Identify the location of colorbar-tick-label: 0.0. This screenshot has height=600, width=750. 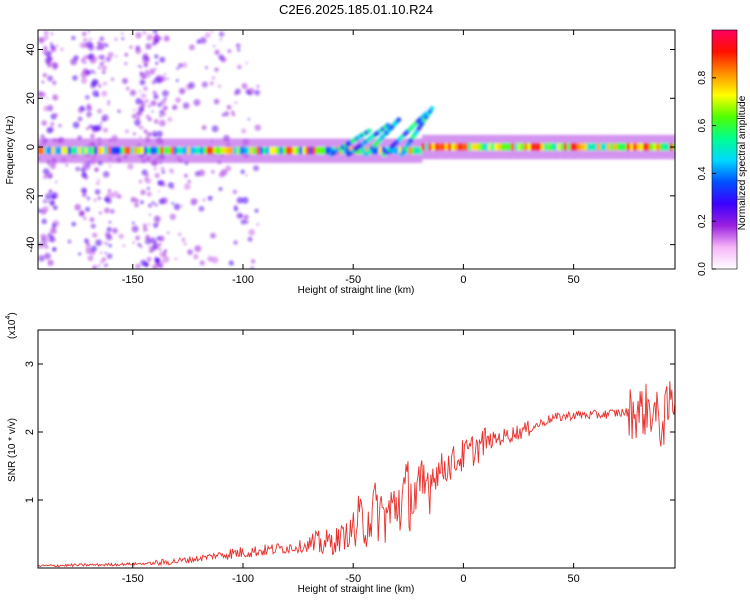
(702, 269).